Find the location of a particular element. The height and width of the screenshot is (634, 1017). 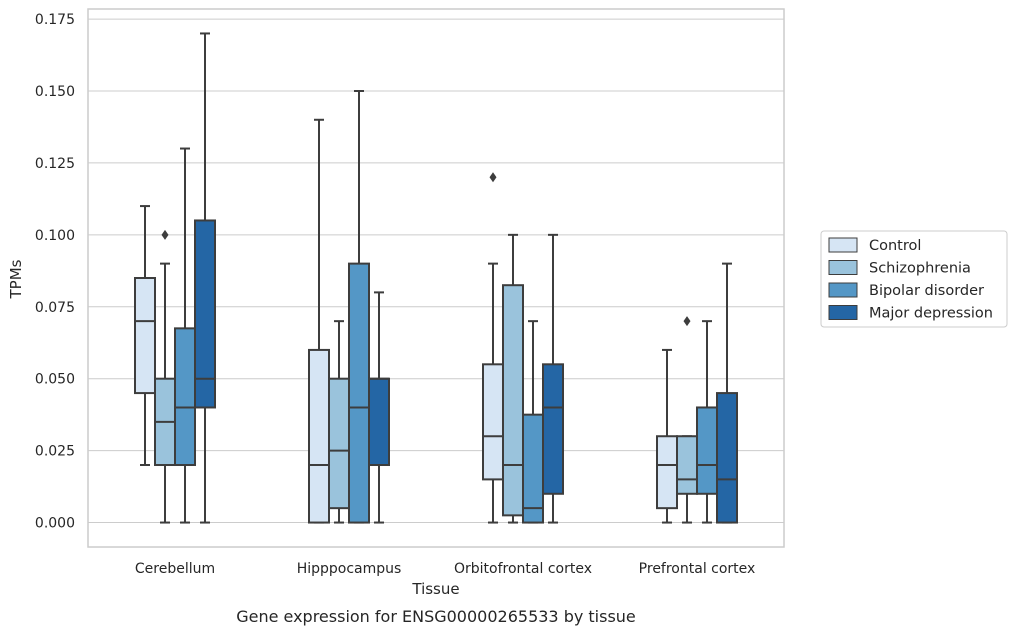

y-tick-label: 0.150 is located at coordinates (55, 92).